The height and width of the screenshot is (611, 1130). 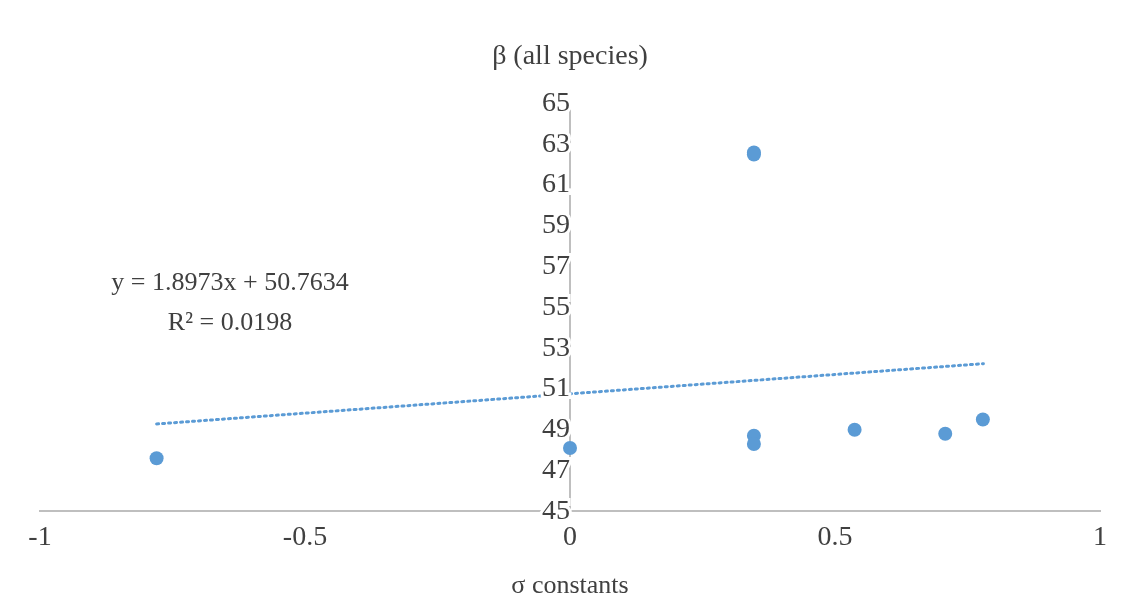 I want to click on y-tick-label: 47, so click(x=556, y=468).